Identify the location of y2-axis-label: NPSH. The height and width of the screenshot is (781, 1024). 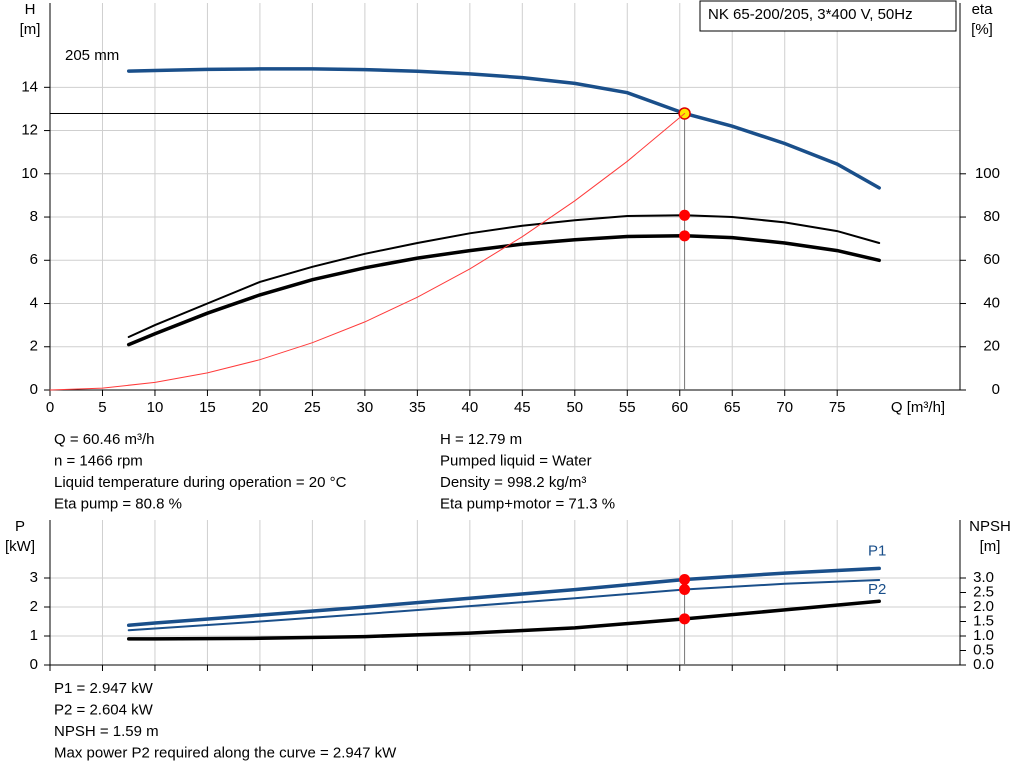
(990, 526).